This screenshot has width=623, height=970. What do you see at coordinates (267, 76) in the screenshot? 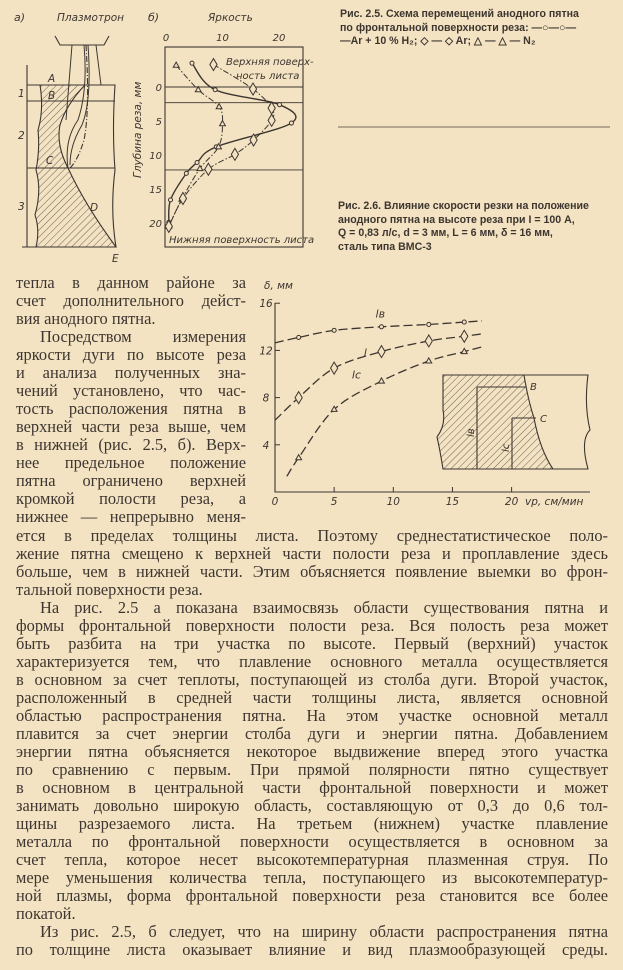
I see `top-surface-label-2: ность листа` at bounding box center [267, 76].